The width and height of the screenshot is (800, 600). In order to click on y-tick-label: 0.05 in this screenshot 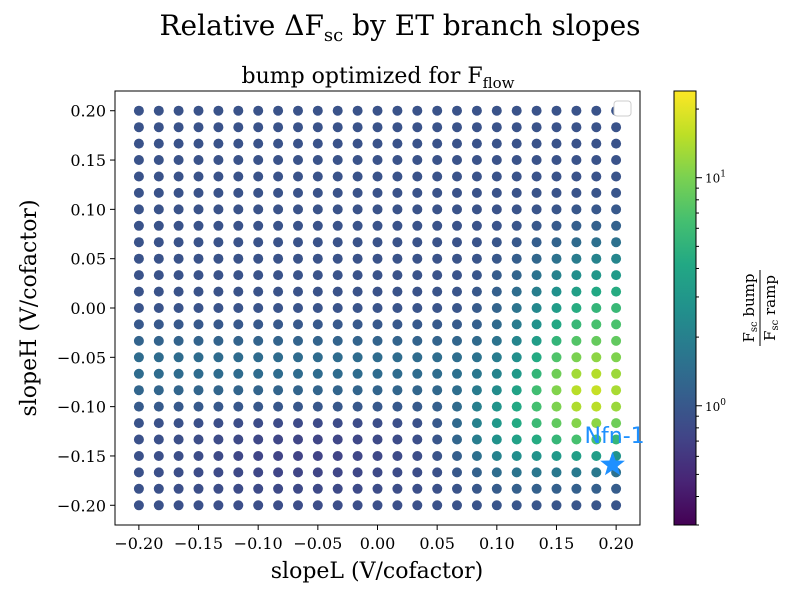, I will do `click(88, 259)`.